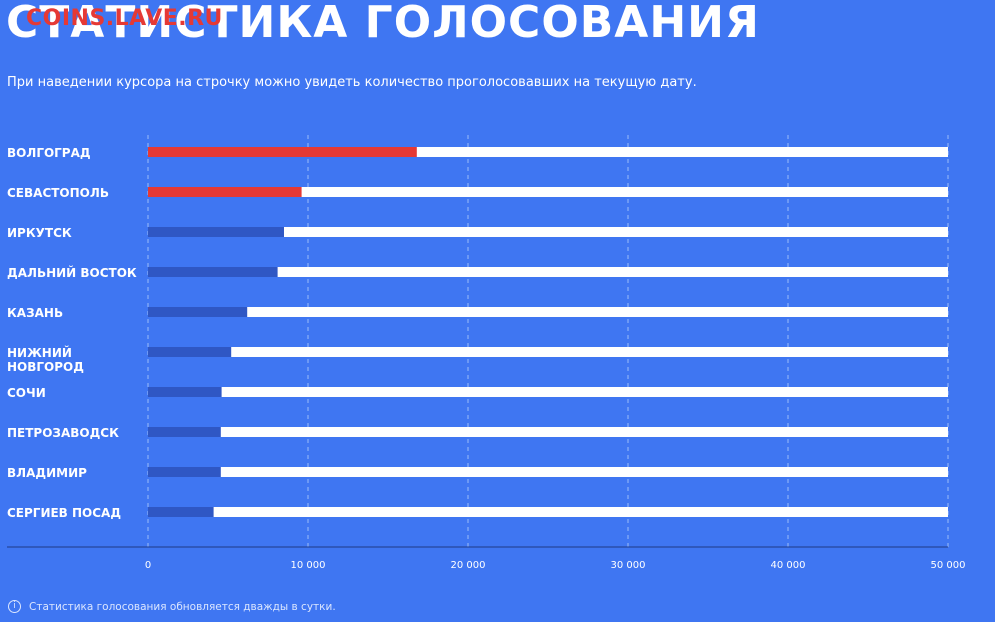  I want to click on x-tick-label-3: 30 000, so click(628, 565).